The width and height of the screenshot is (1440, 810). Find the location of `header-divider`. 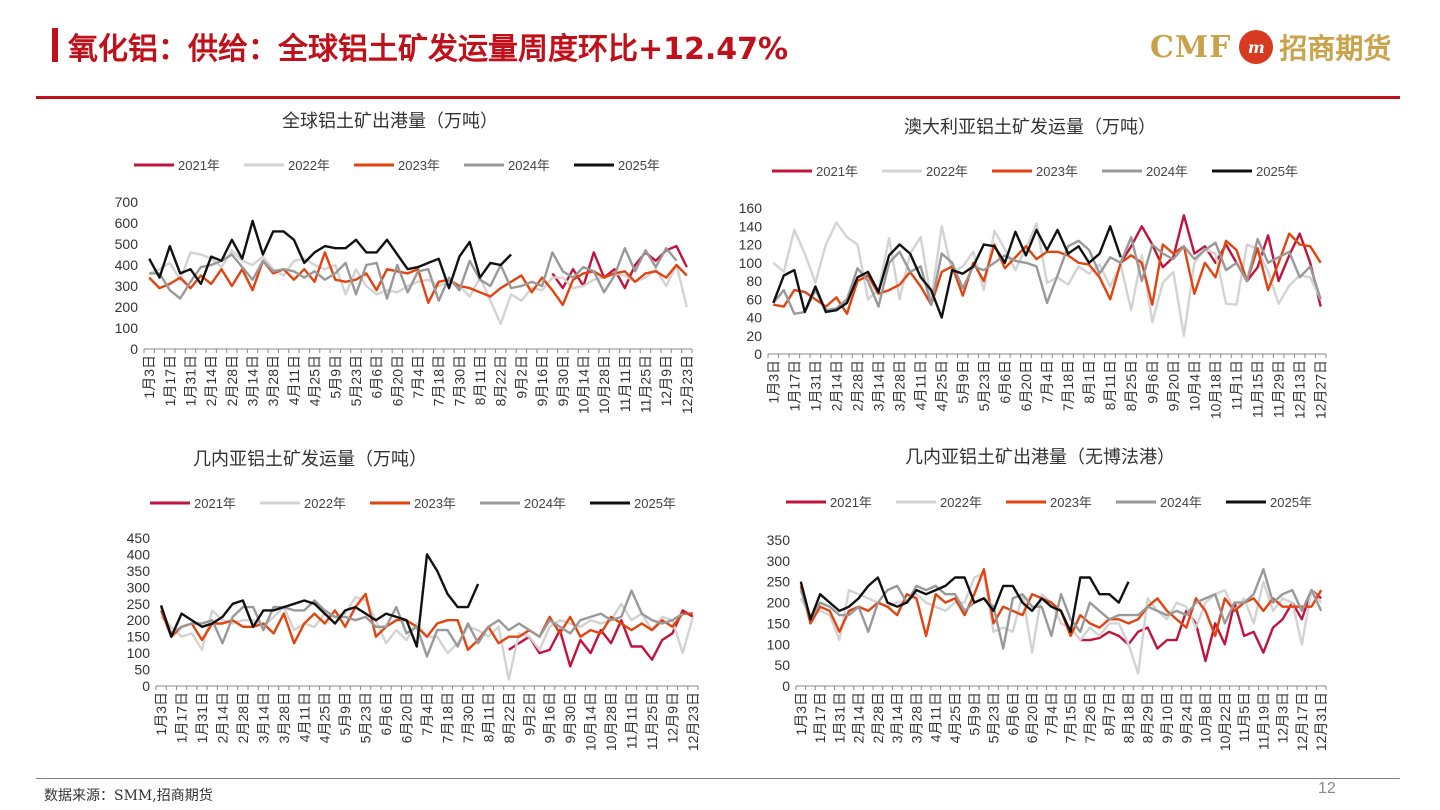

header-divider is located at coordinates (718, 97).